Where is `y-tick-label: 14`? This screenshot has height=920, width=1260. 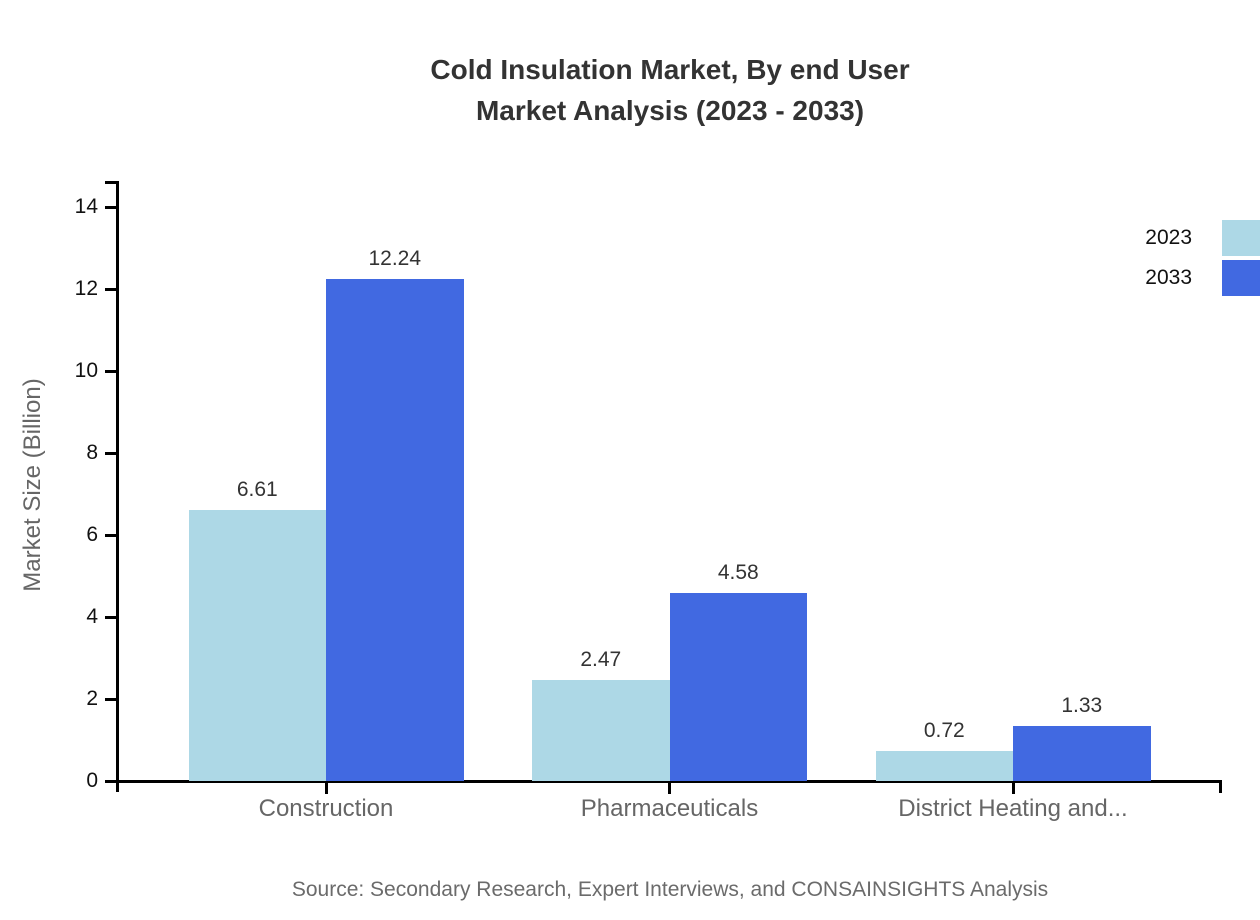
y-tick-label: 14 is located at coordinates (86, 206).